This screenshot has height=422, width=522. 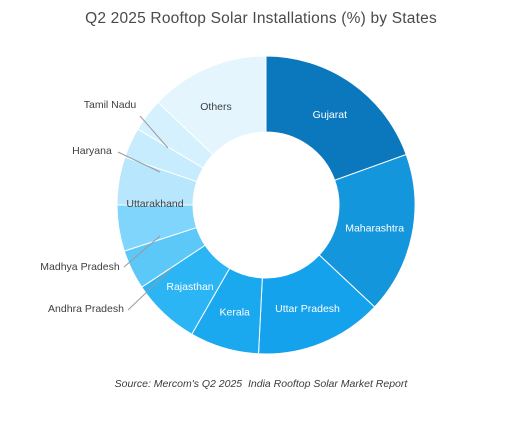 What do you see at coordinates (307, 309) in the screenshot?
I see `label-uttar-pradesh: Uttar Pradesh` at bounding box center [307, 309].